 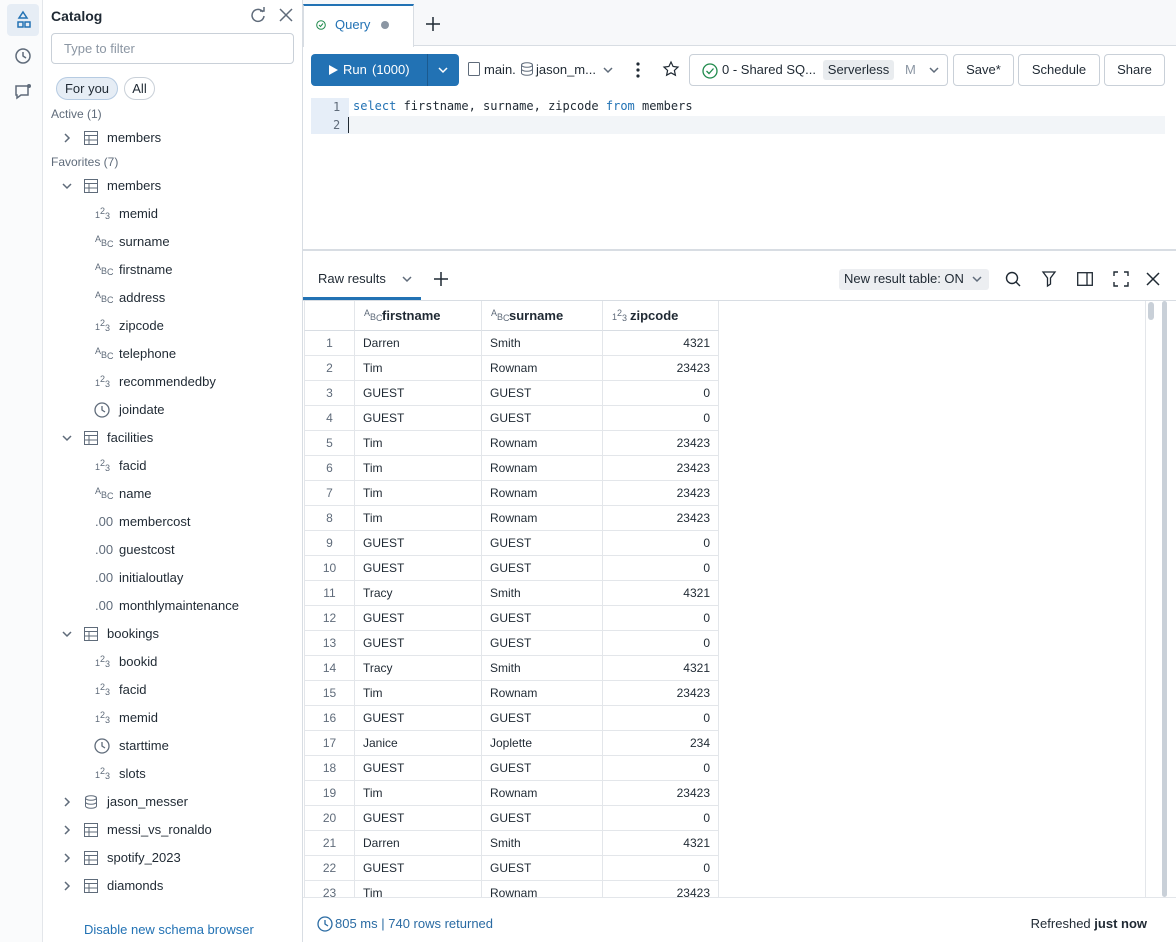 I want to click on catalog-name: main., so click(x=500, y=69).